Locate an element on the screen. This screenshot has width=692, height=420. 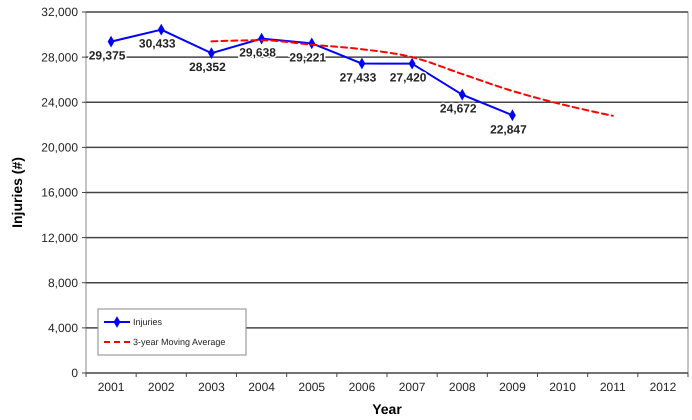
y-axis-title: Injuries (#) is located at coordinates (17, 192).